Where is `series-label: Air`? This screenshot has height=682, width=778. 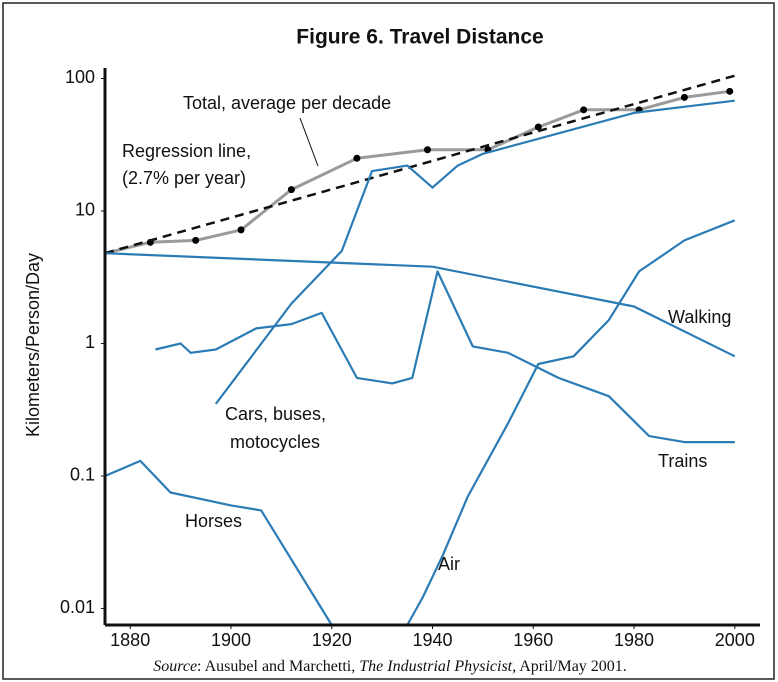
series-label: Air is located at coordinates (449, 564).